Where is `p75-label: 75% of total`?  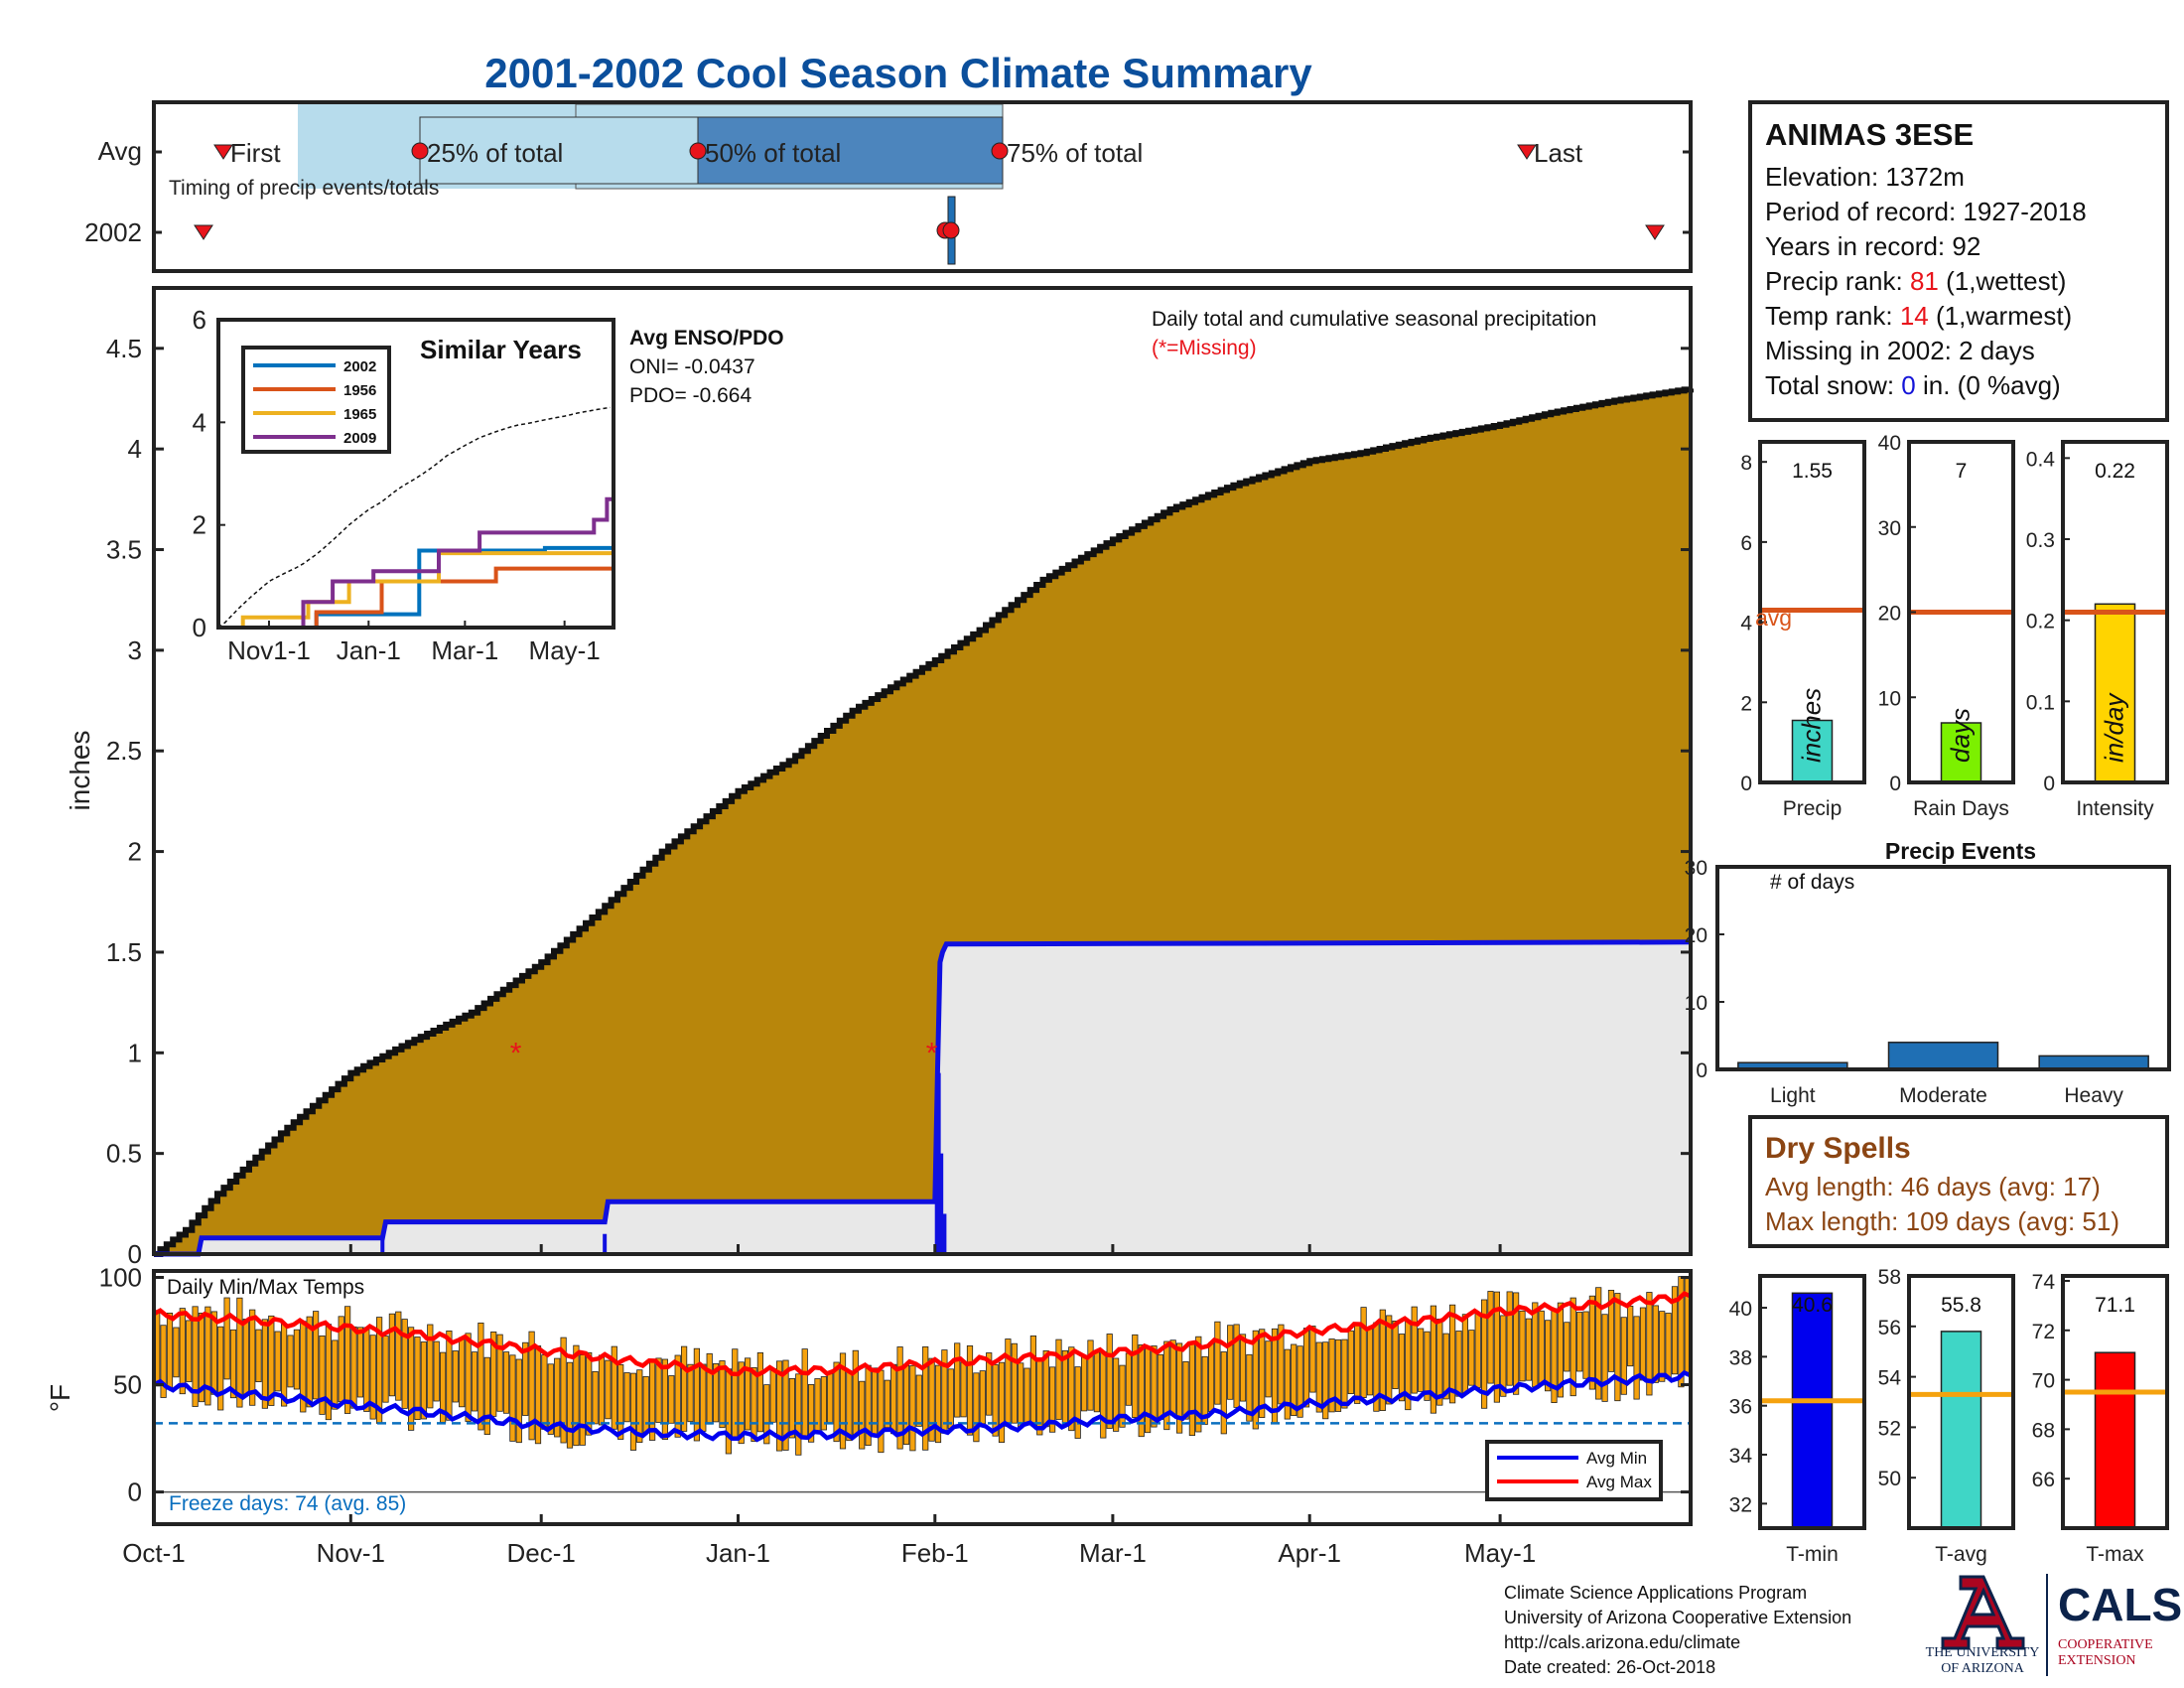
p75-label: 75% of total is located at coordinates (1075, 153).